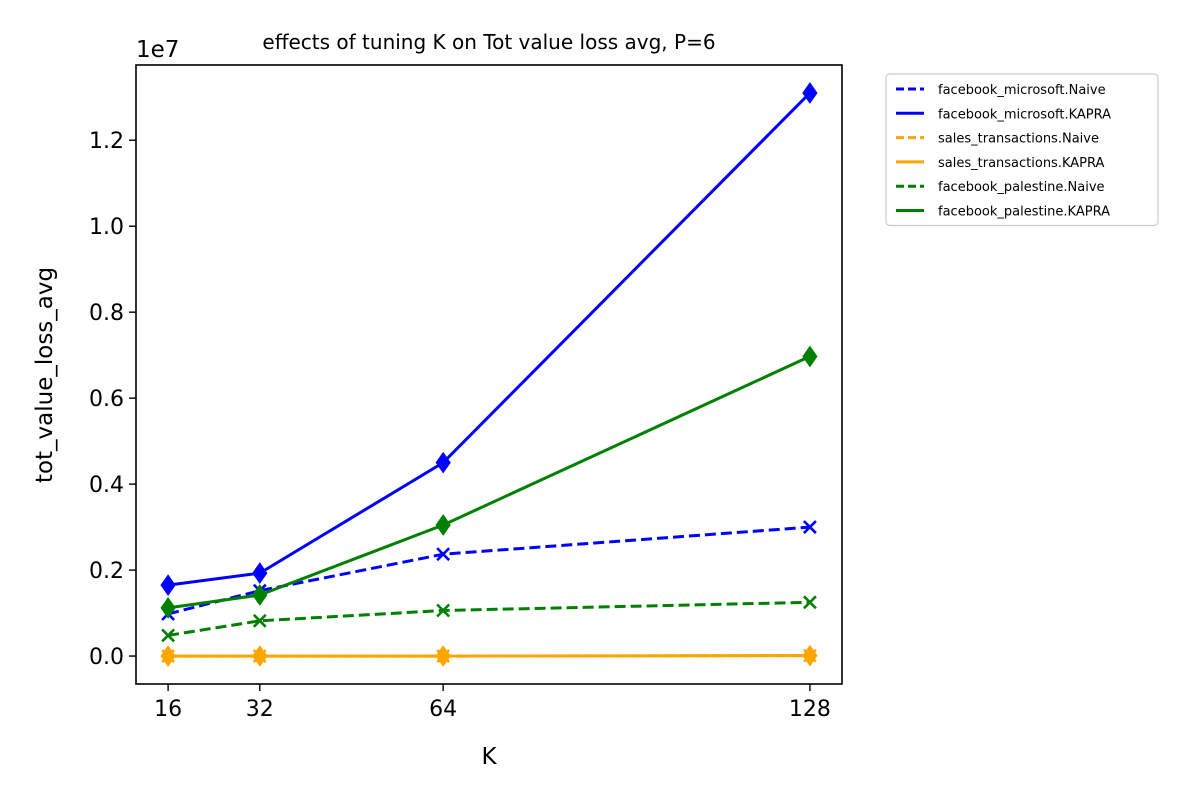 The width and height of the screenshot is (1200, 800). Describe the element at coordinates (106, 399) in the screenshot. I see `y-tick-label: 0.6` at that location.